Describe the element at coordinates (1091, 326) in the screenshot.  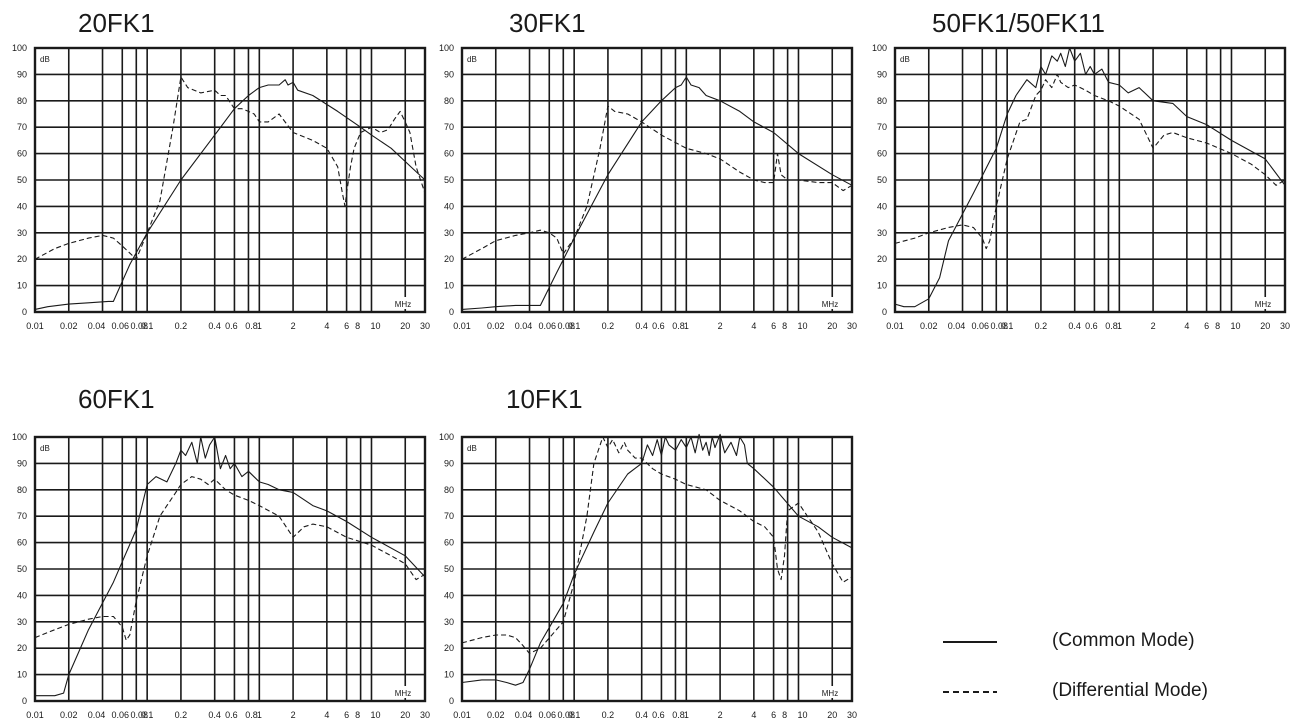
I see `x-tick-label: 0.6` at that location.